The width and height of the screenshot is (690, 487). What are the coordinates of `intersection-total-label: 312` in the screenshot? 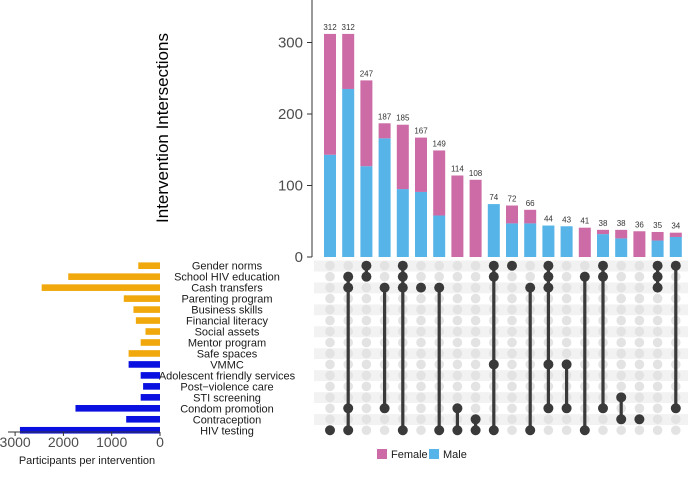 It's located at (330, 27).